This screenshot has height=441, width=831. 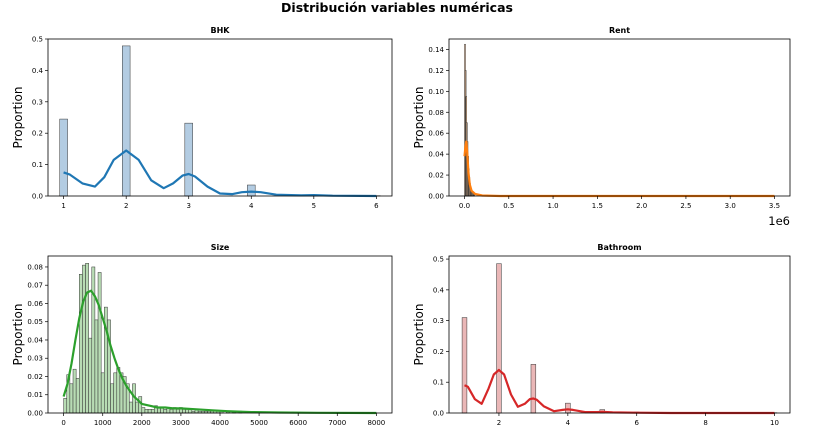 What do you see at coordinates (436, 92) in the screenshot?
I see `rent-ytick-label-5: 0.10` at bounding box center [436, 92].